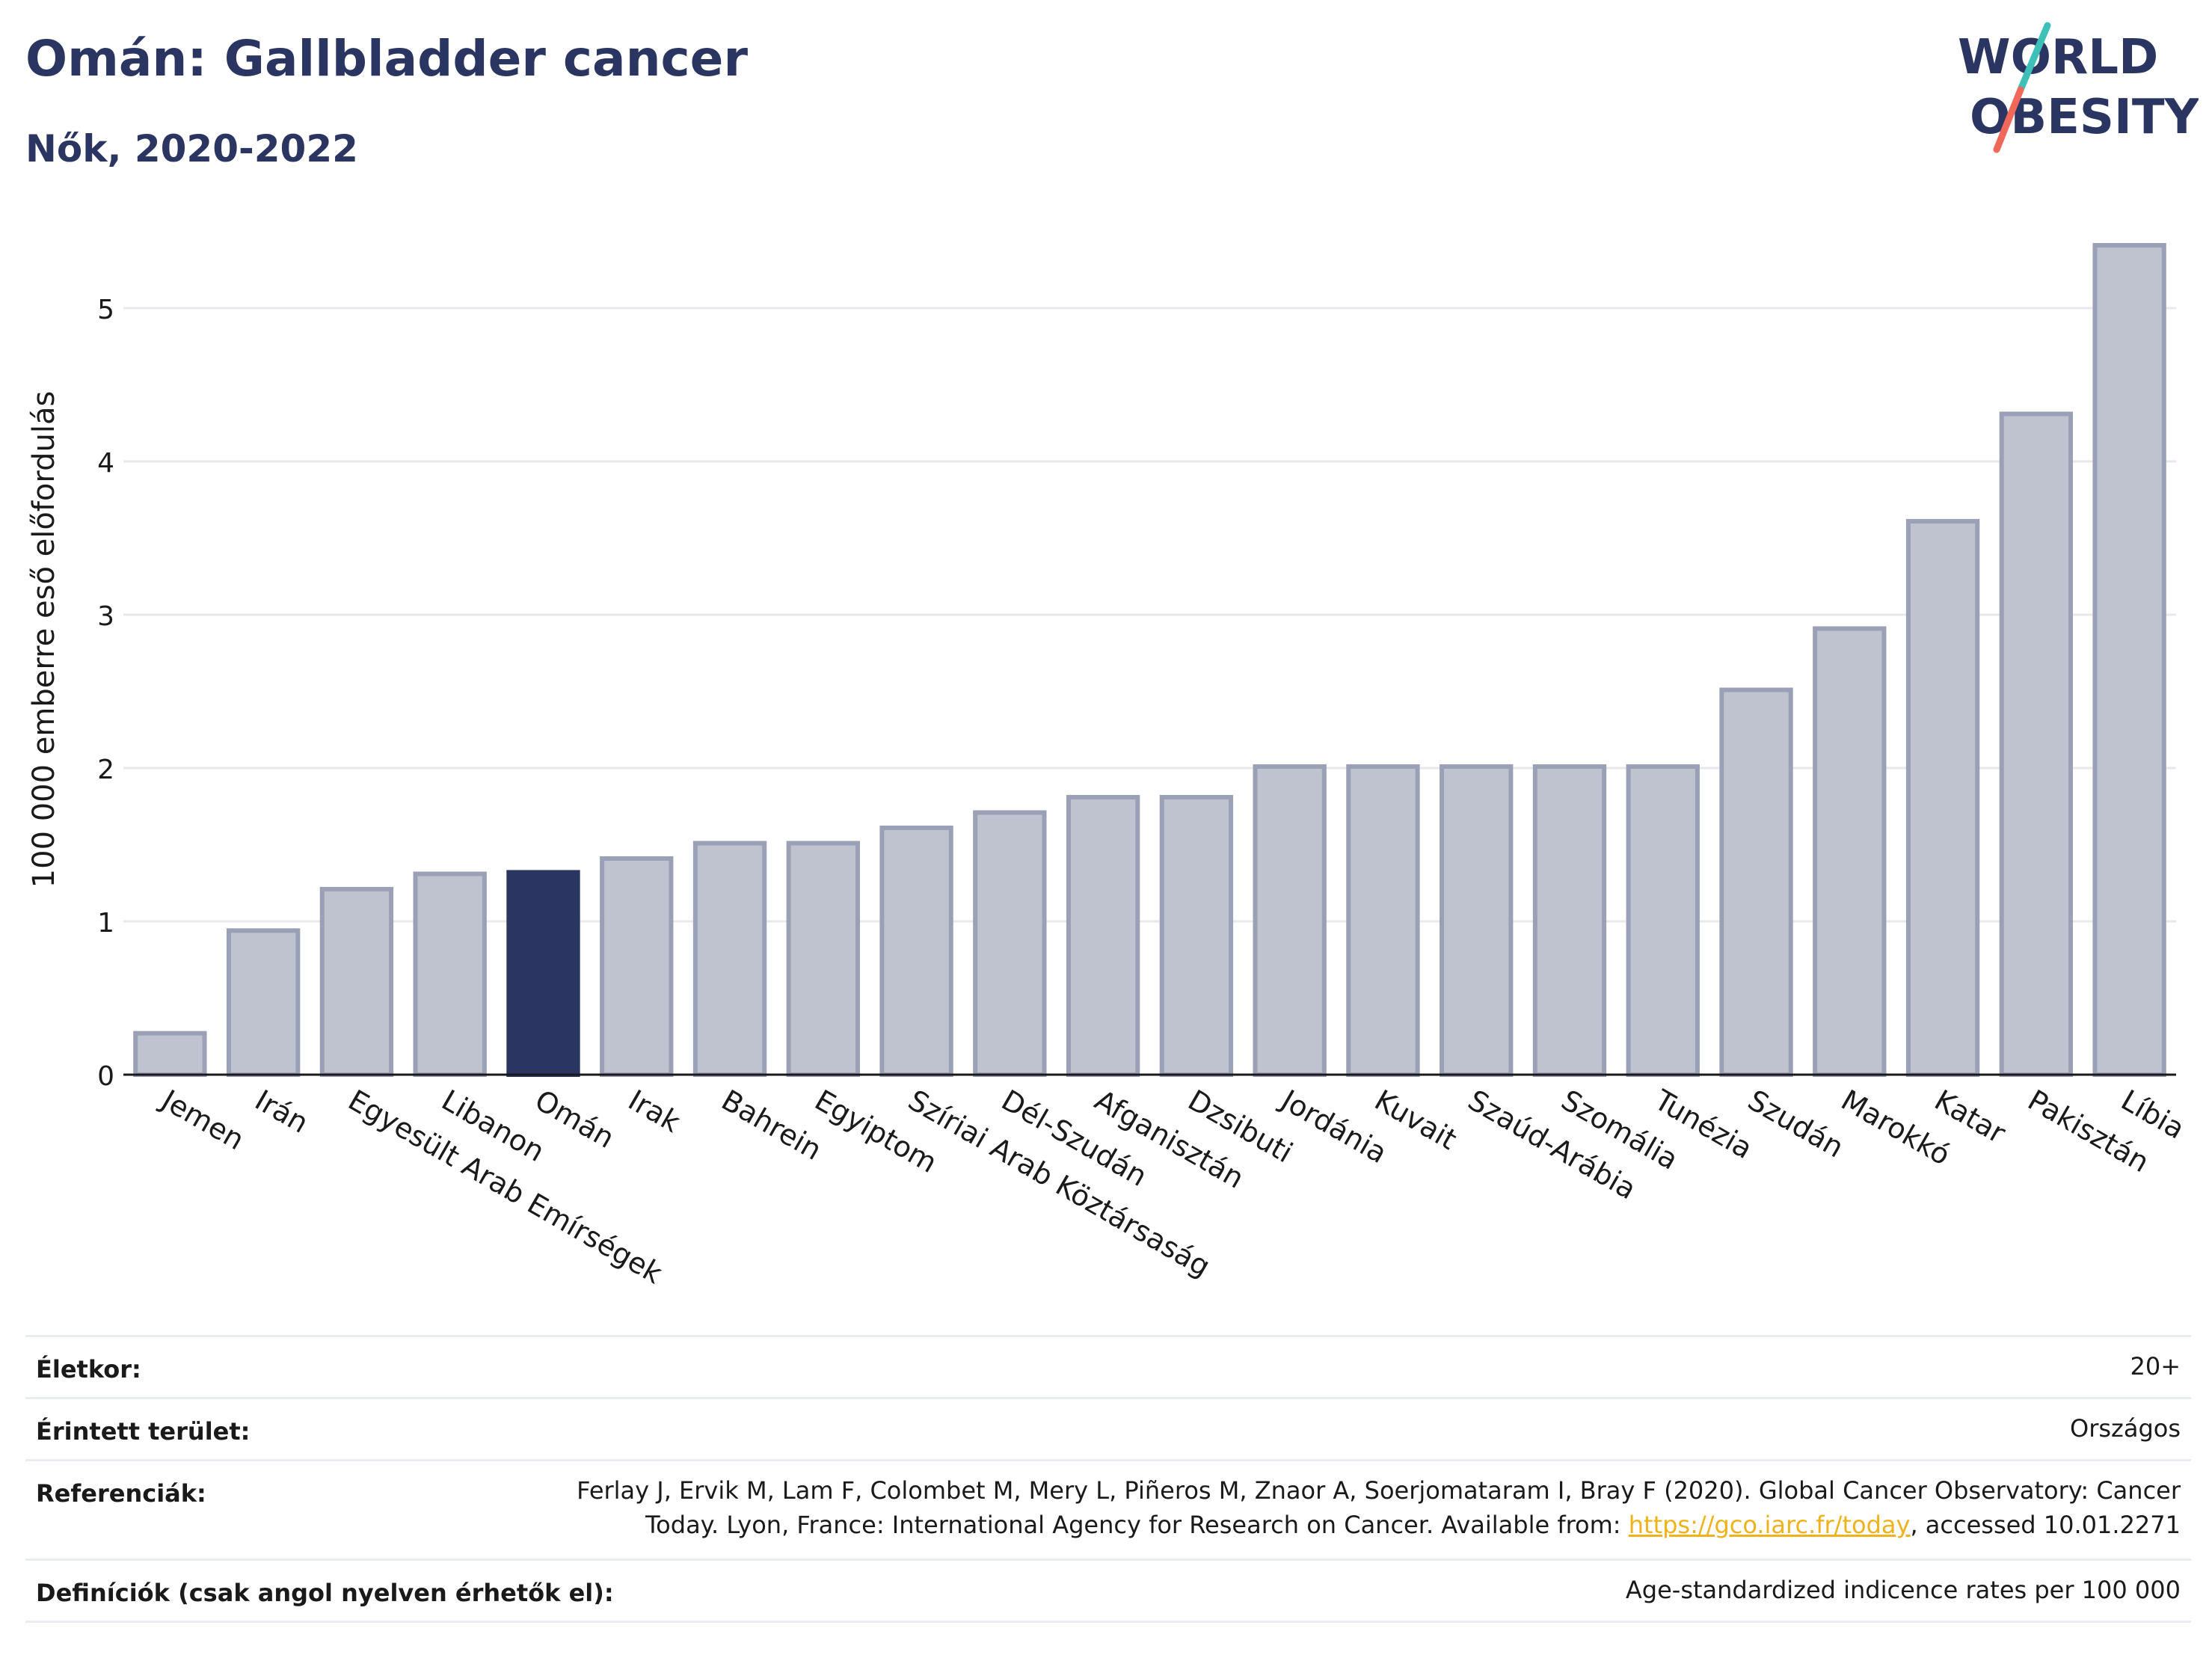  Describe the element at coordinates (44, 639) in the screenshot. I see `y-axis-label: 100 000 emberre eső előfordulás` at that location.